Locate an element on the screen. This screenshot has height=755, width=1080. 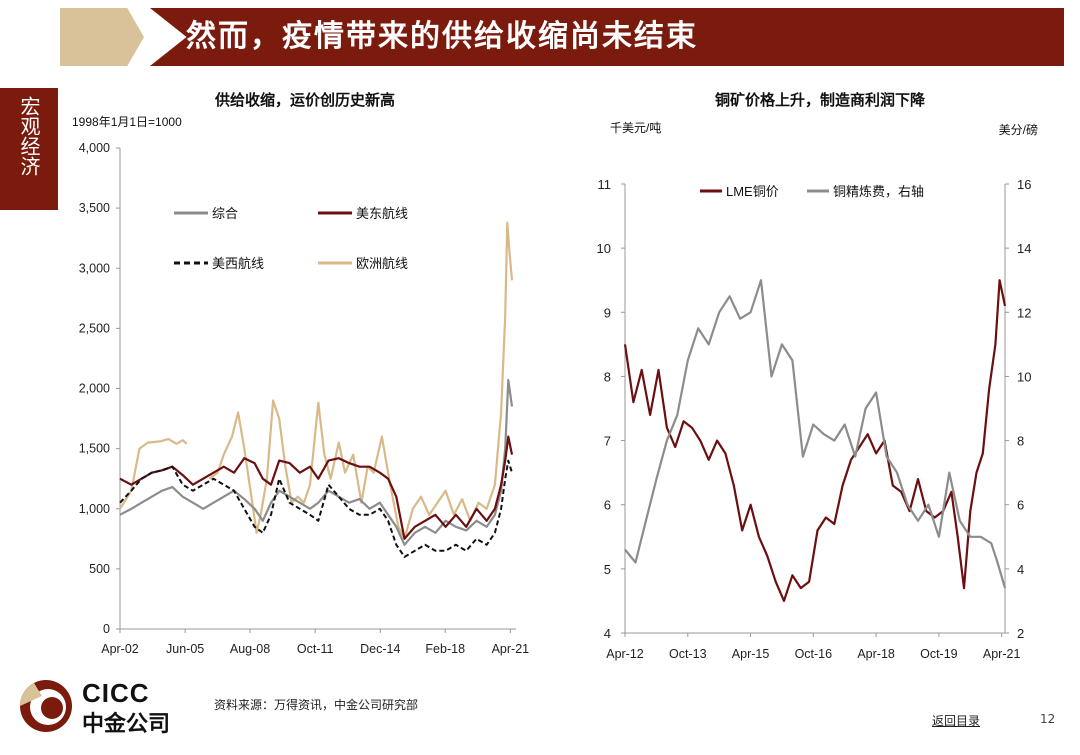
chart2-ytick-right-label: 2 is located at coordinates (1020, 633).